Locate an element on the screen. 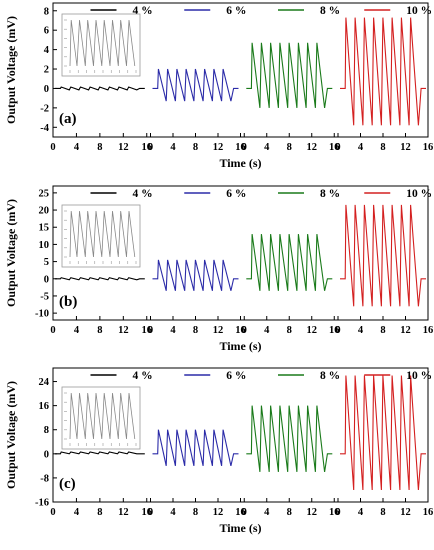 Image resolution: width=434 pixels, height=550 pixels. y-tick-label: 5 is located at coordinates (46, 262).